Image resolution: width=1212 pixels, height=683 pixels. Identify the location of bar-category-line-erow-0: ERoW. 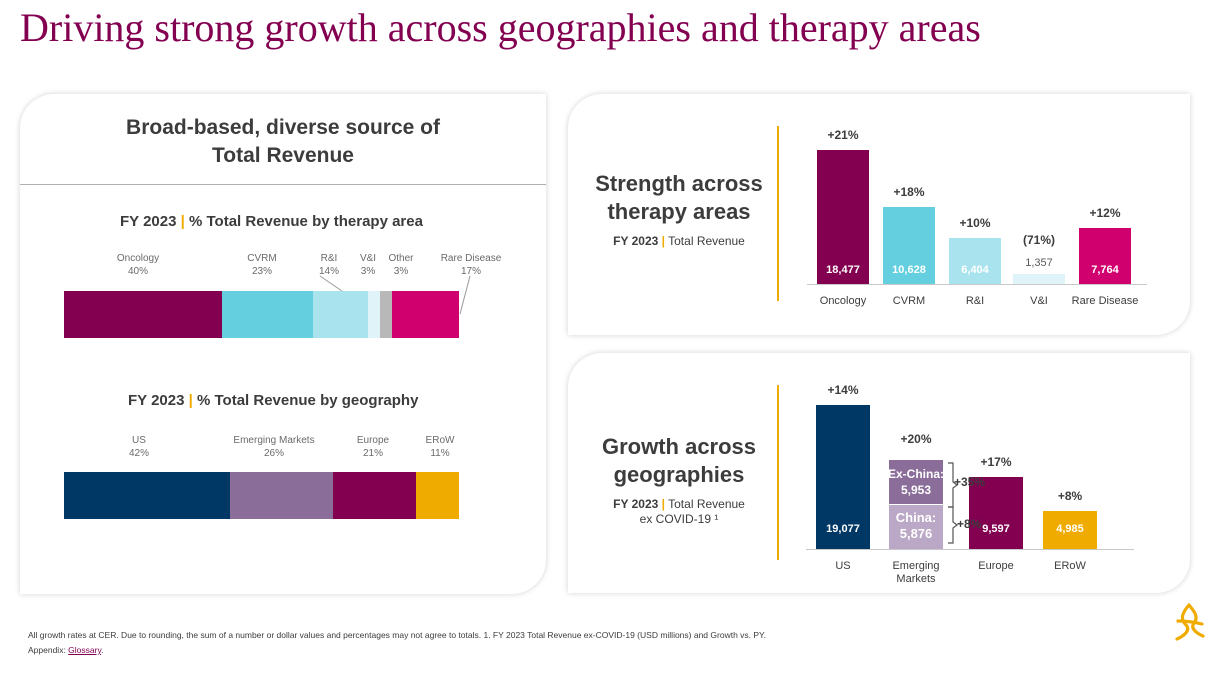
(1070, 566).